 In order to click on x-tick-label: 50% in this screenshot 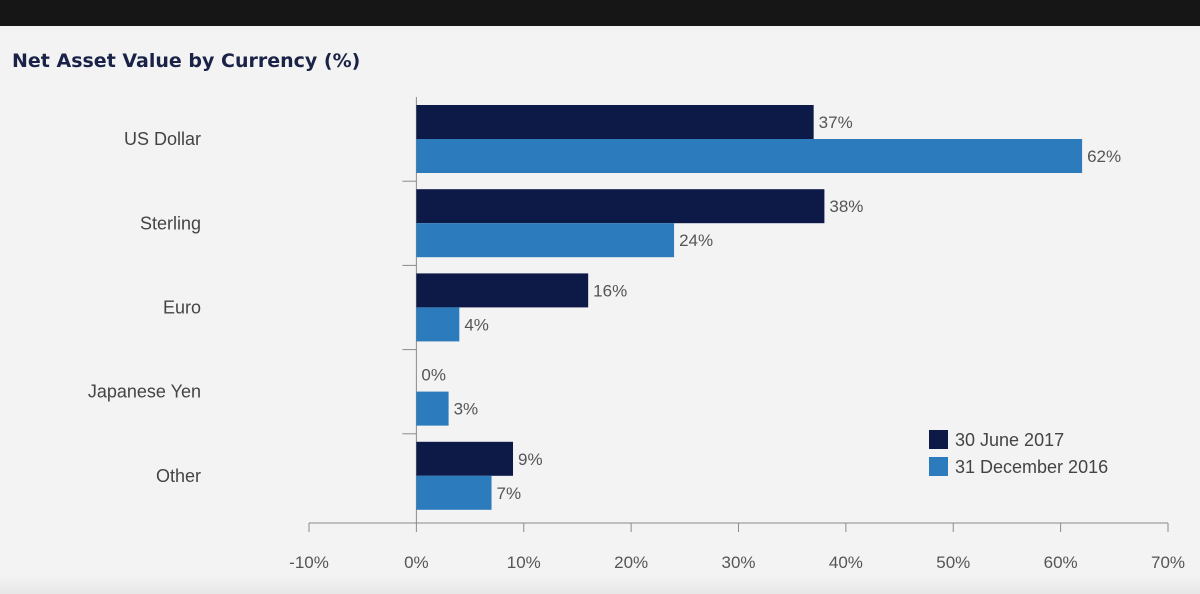, I will do `click(953, 562)`.